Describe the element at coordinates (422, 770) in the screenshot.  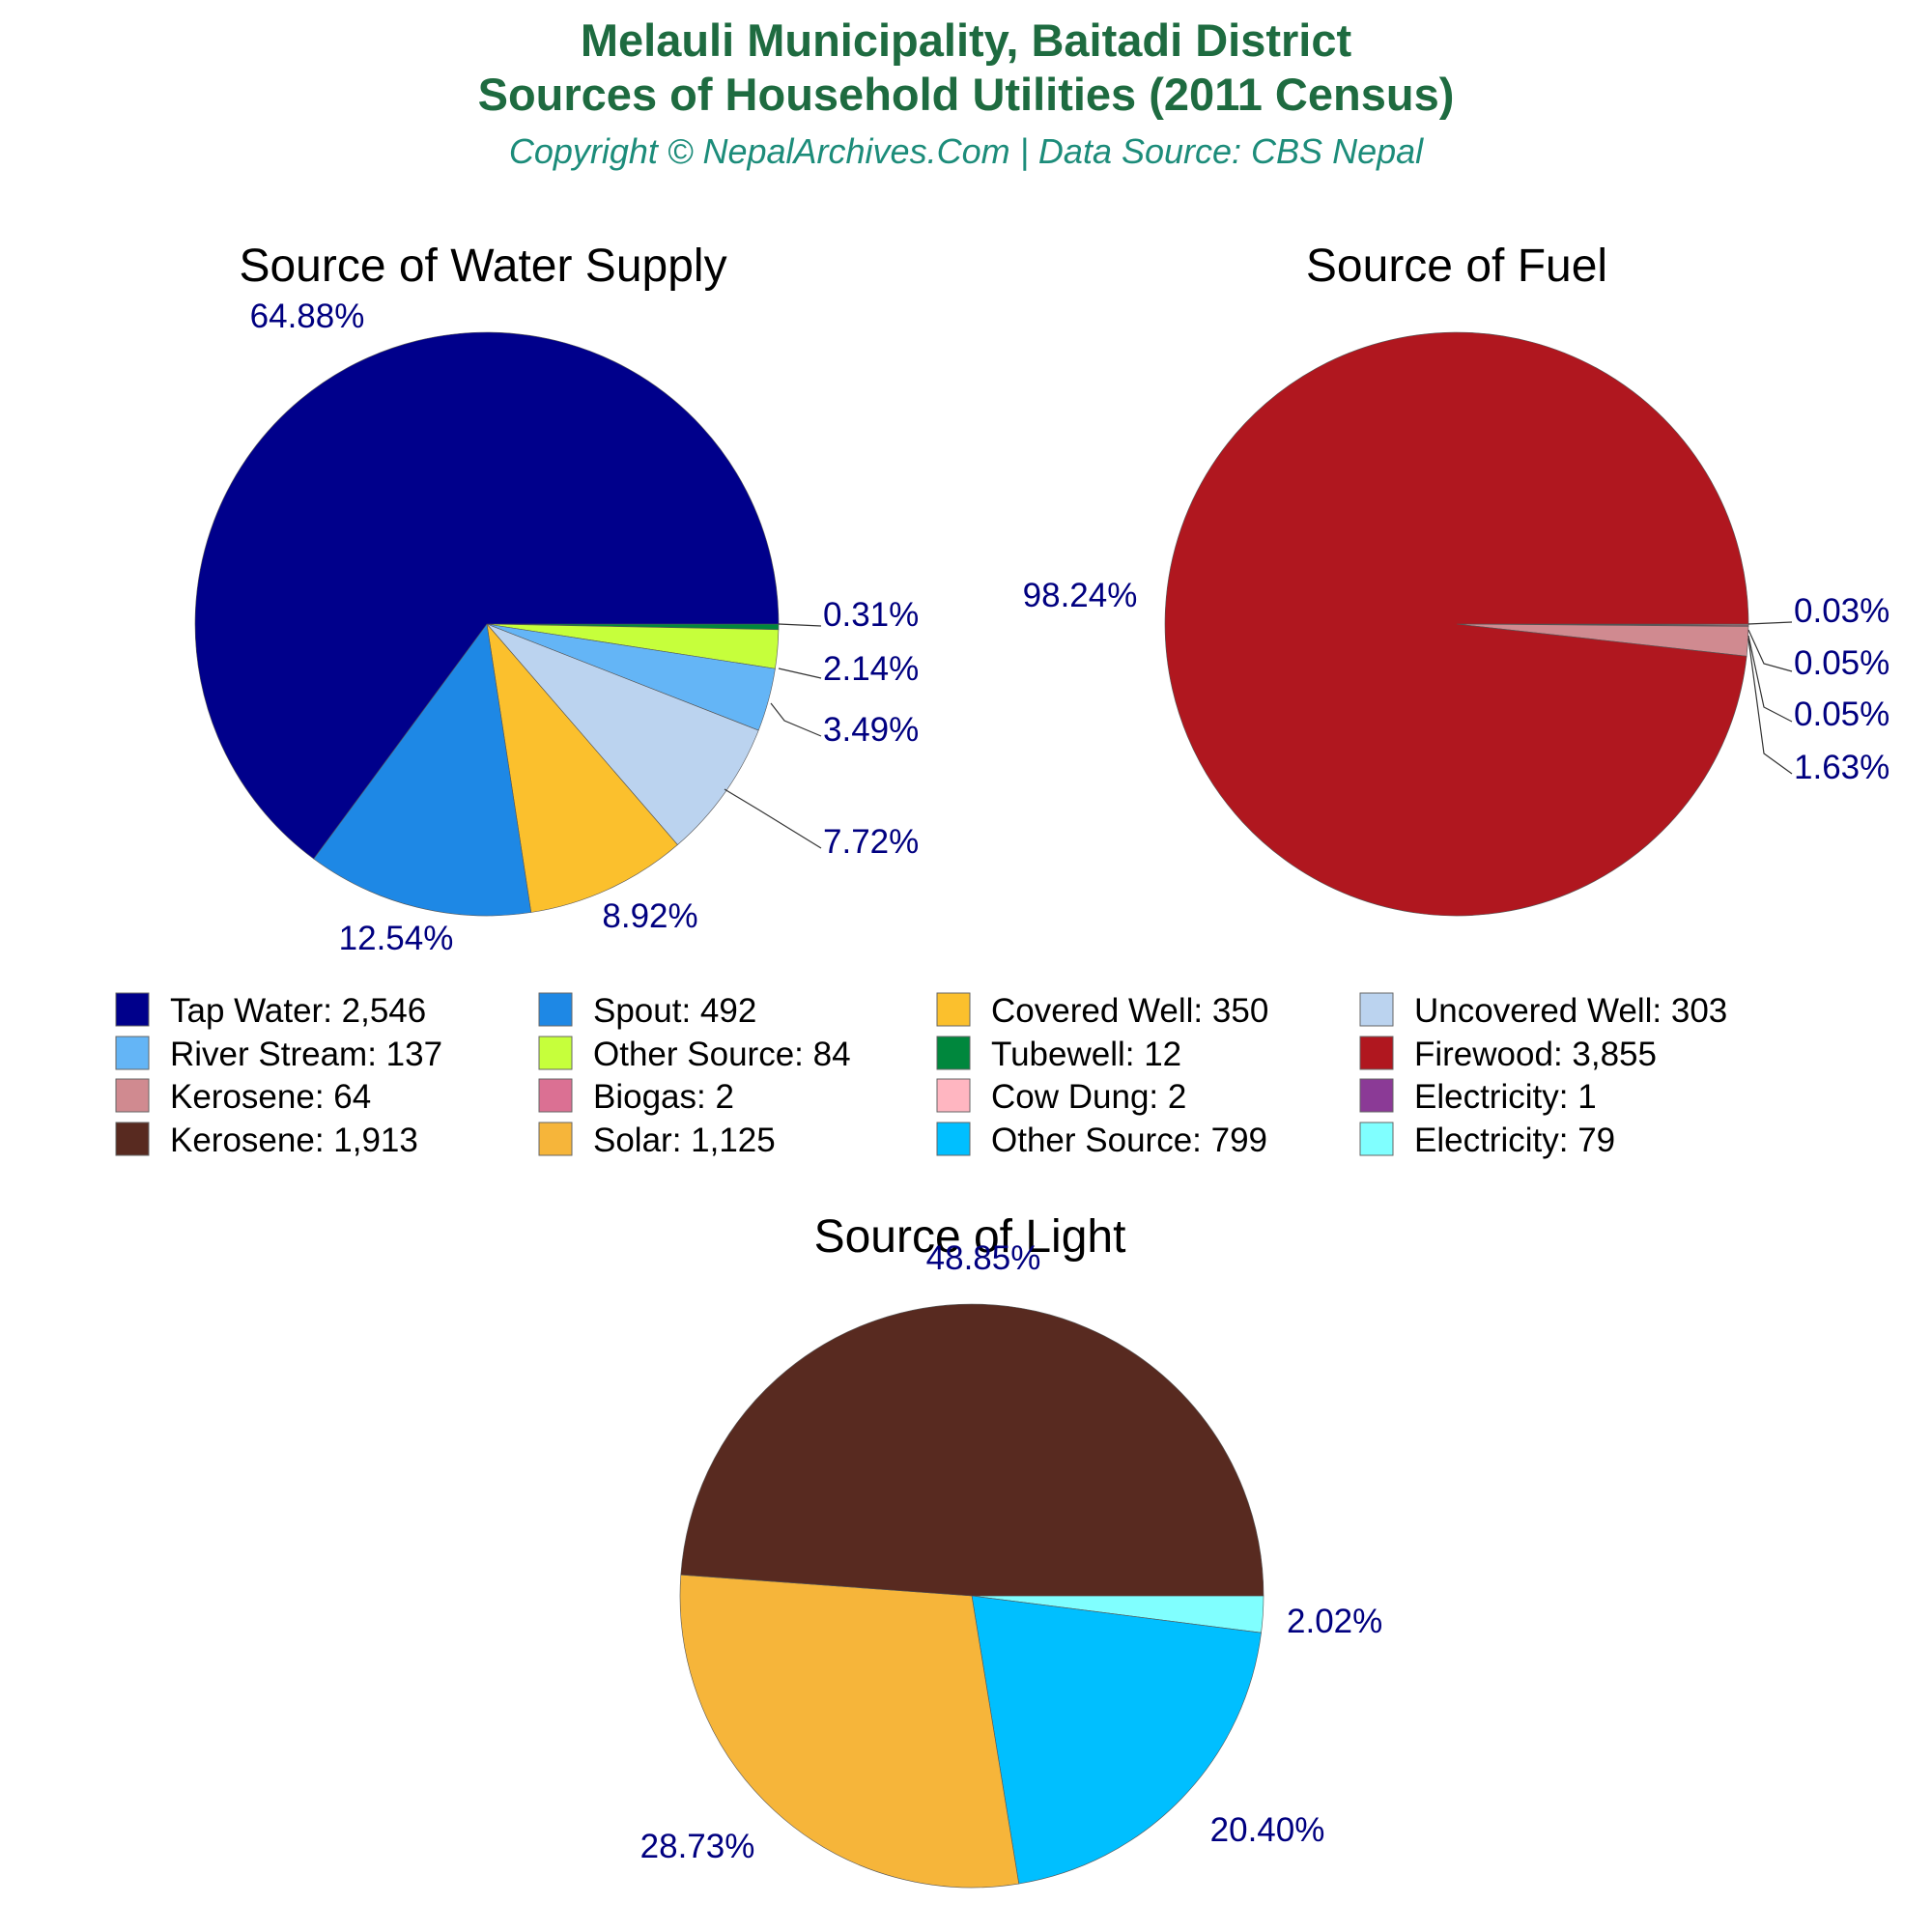
I see `water-slice-spout` at that location.